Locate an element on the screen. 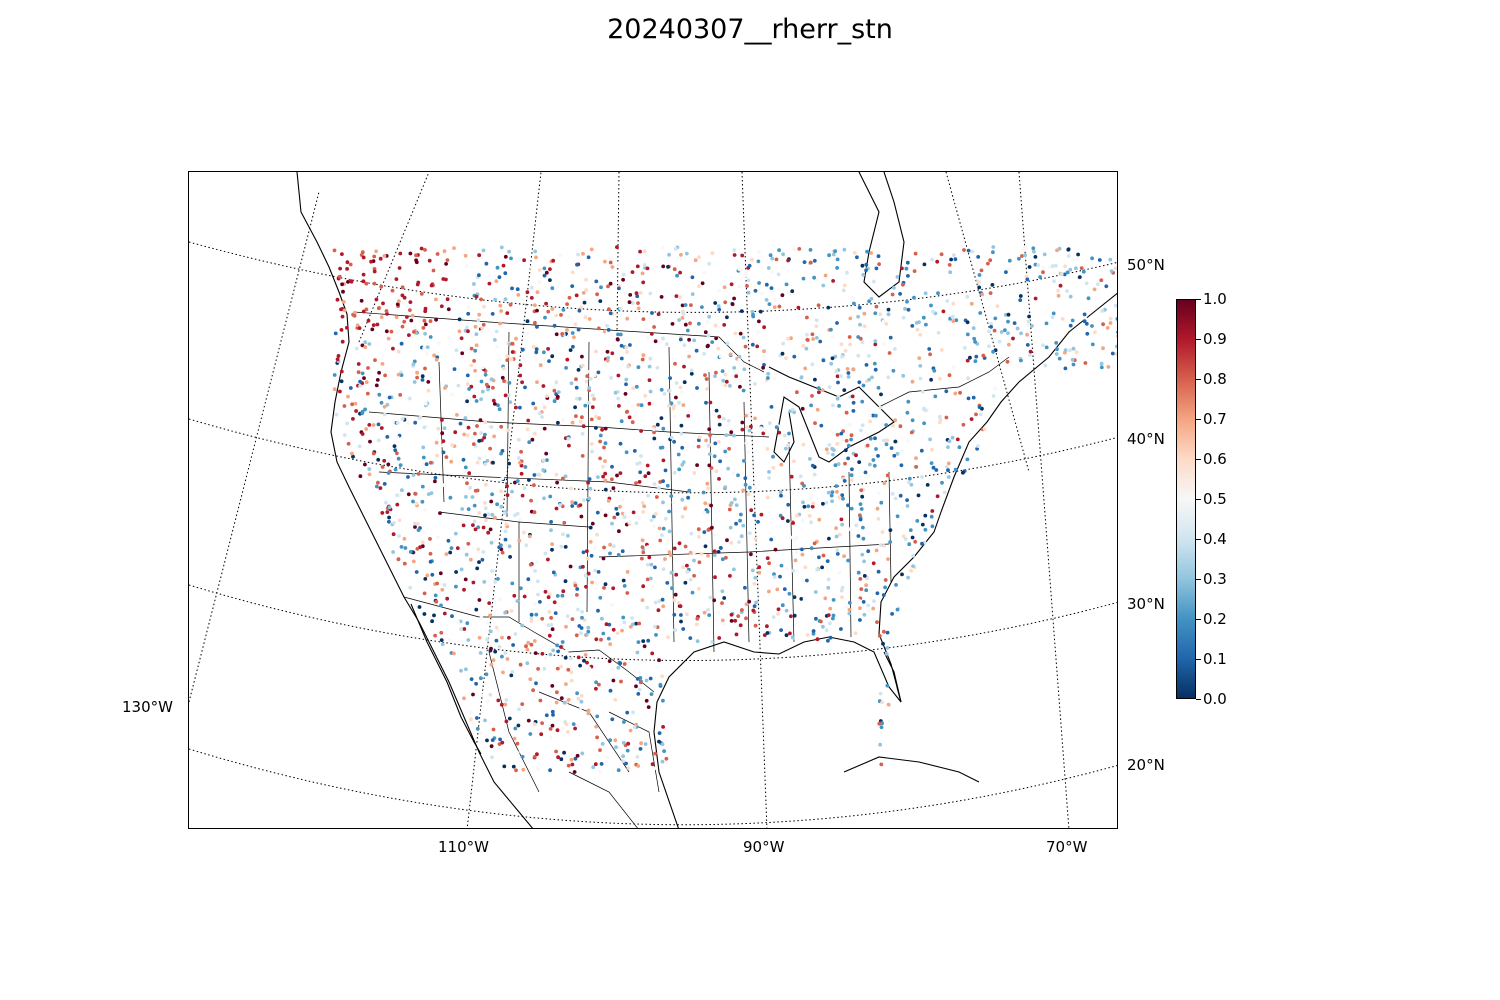  colorbar-tick-label: 0.0 is located at coordinates (1215, 699).